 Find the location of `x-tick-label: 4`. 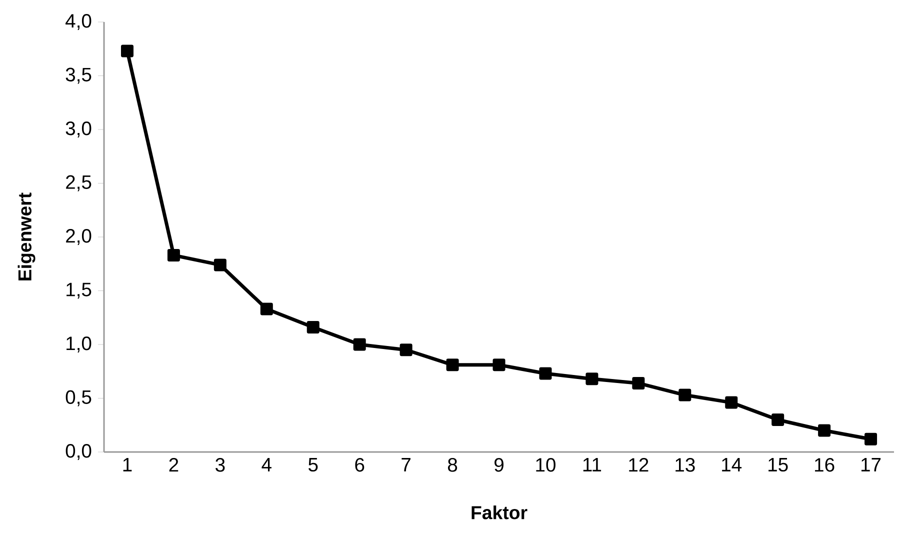

x-tick-label: 4 is located at coordinates (267, 465).